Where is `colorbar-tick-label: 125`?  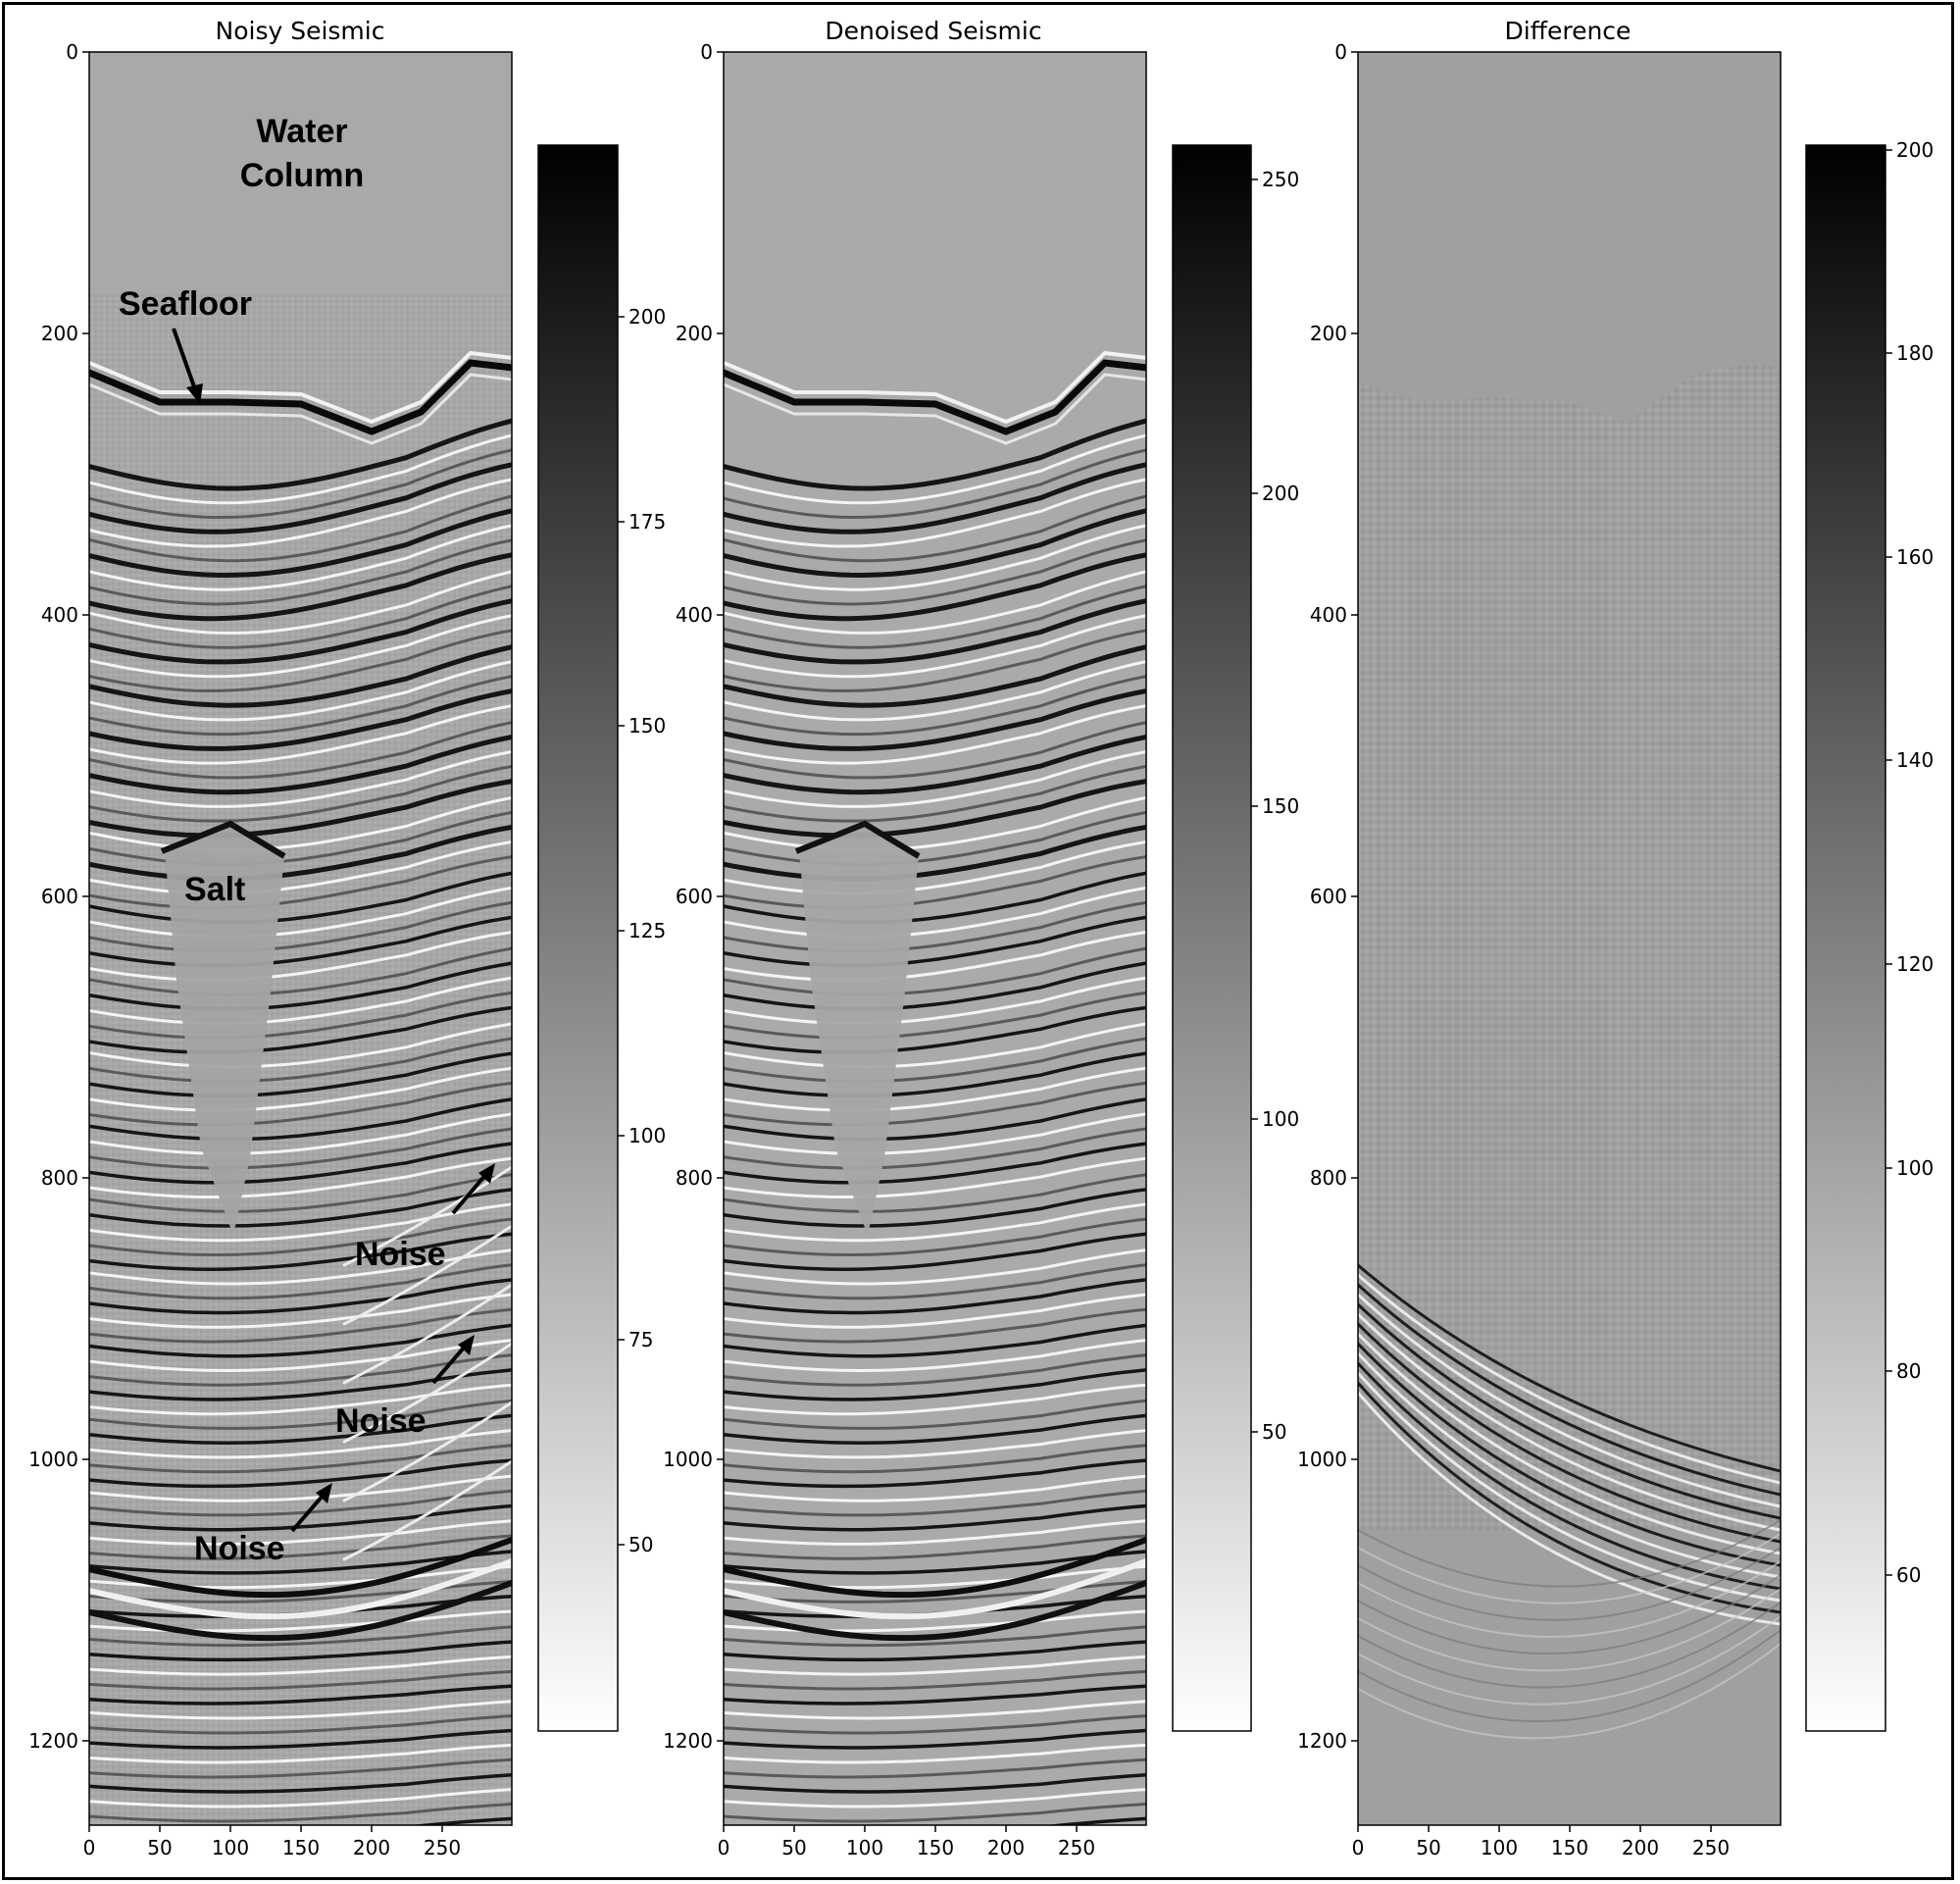
colorbar-tick-label: 125 is located at coordinates (647, 930).